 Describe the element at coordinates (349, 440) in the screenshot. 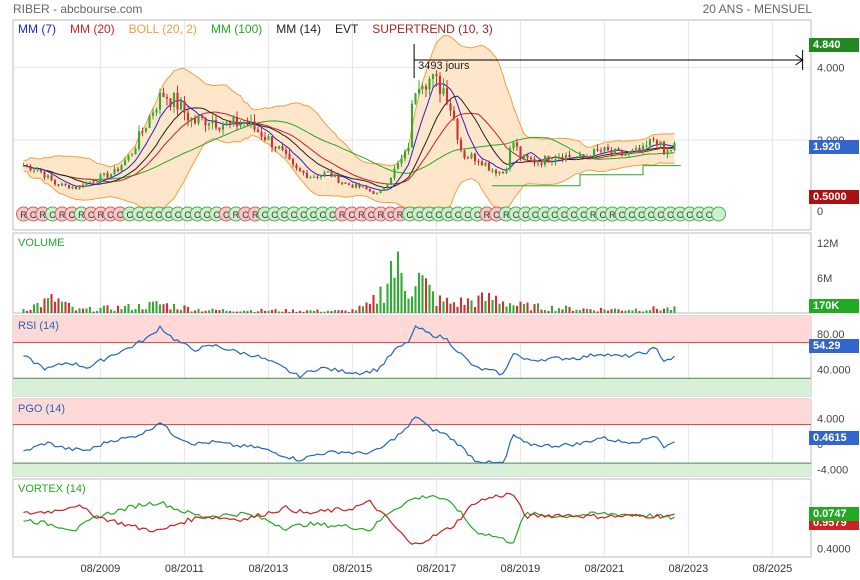

I see `pgo-line` at that location.